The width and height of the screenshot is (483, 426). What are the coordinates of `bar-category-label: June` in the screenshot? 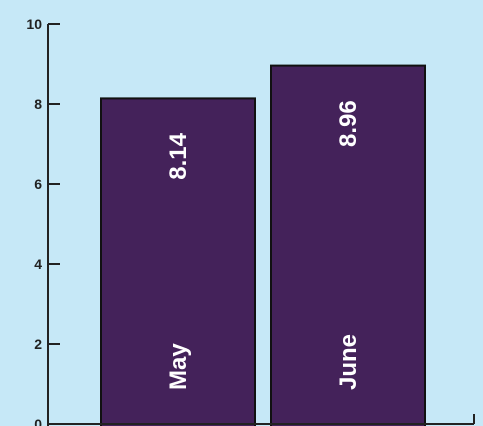 It's located at (348, 362).